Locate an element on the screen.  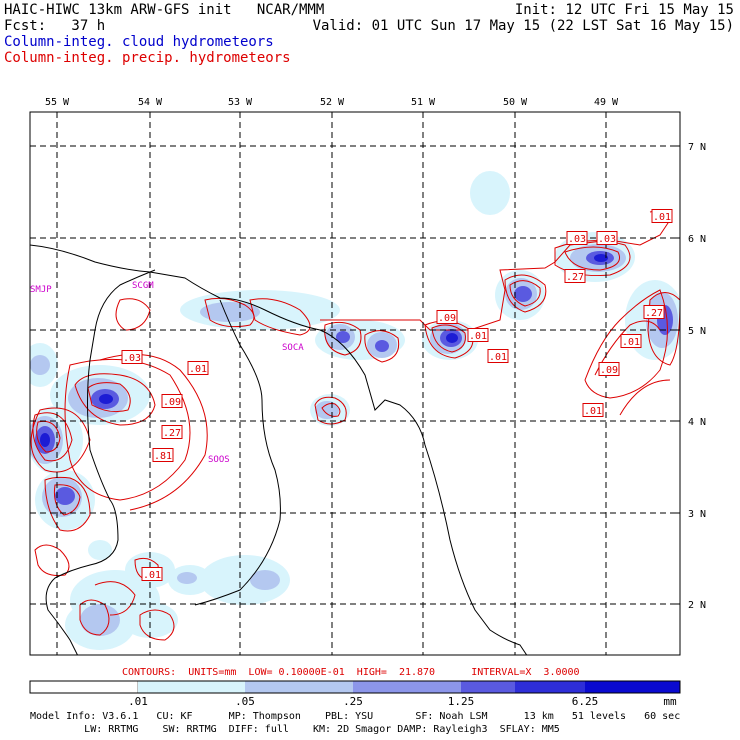
lat-label-5n: 5 N is located at coordinates (697, 331).